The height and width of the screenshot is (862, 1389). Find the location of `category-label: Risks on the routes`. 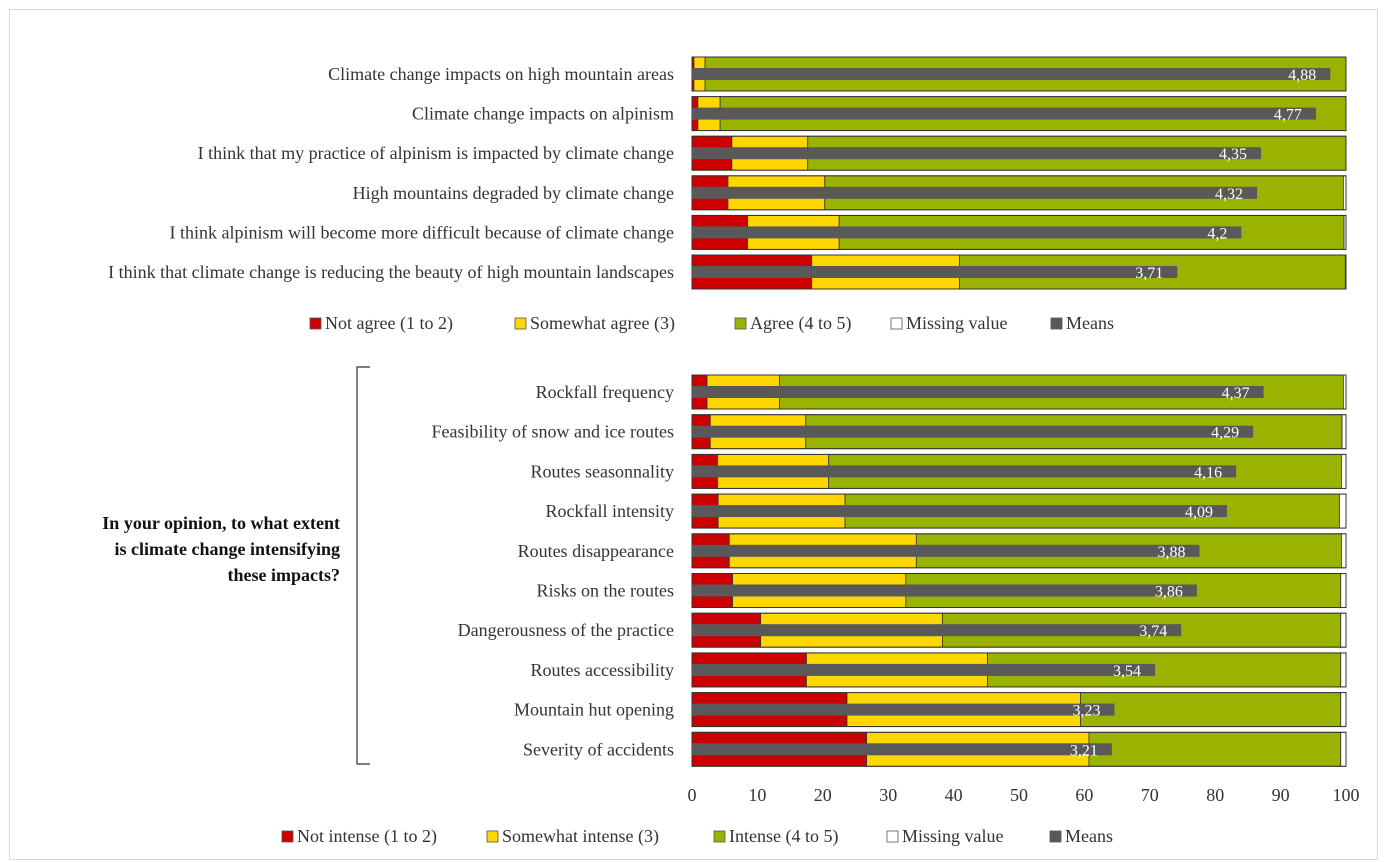

category-label: Risks on the routes is located at coordinates (606, 591).